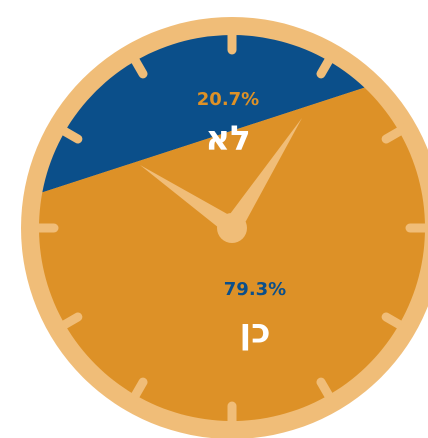 The height and width of the screenshot is (438, 428). I want to click on category-label: כן, so click(255, 332).